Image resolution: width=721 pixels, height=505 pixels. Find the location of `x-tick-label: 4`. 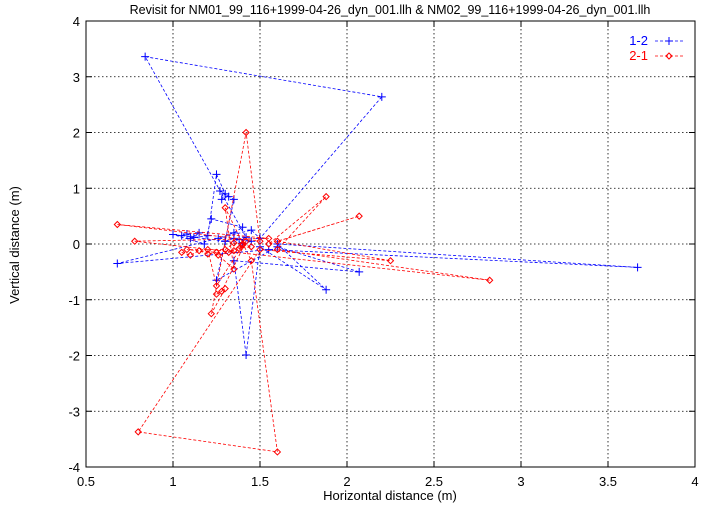

x-tick-label: 4 is located at coordinates (694, 481).